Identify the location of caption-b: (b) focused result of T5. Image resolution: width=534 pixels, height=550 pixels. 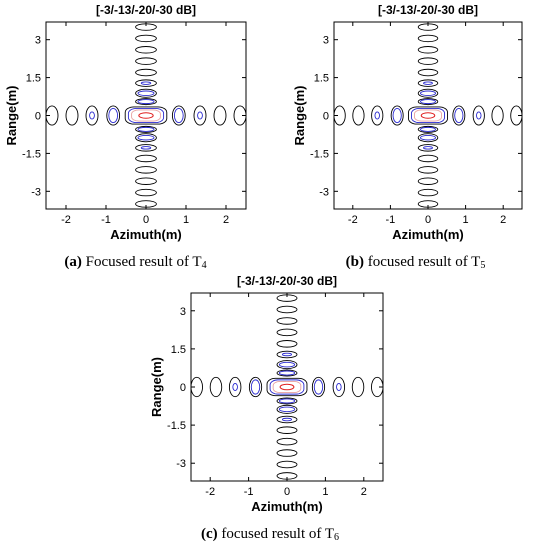
(415, 262).